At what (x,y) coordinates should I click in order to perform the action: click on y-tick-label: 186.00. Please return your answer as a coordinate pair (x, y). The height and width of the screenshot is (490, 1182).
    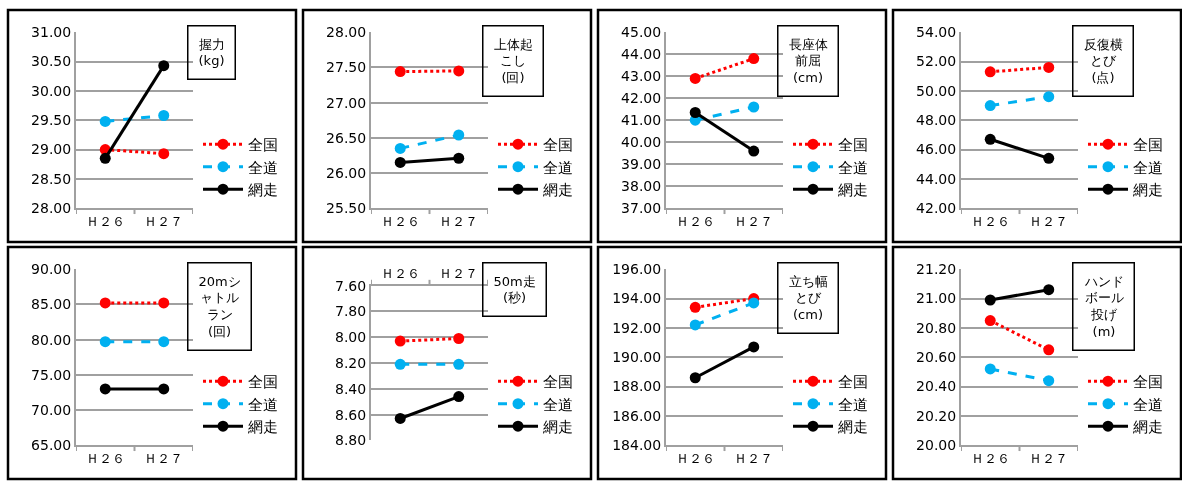
    Looking at the image, I should click on (637, 415).